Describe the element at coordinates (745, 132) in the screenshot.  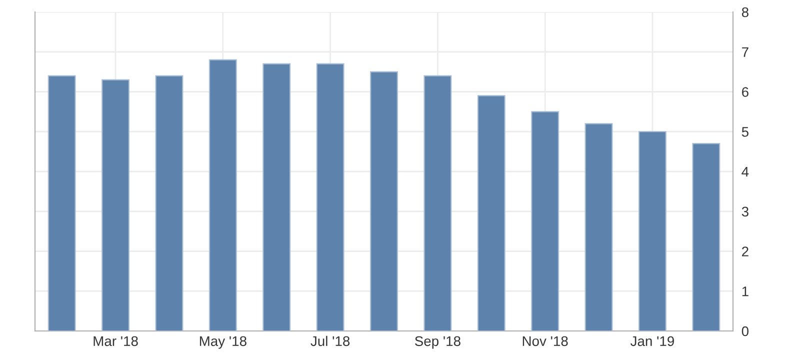
I see `y-tick-label: 5` at that location.